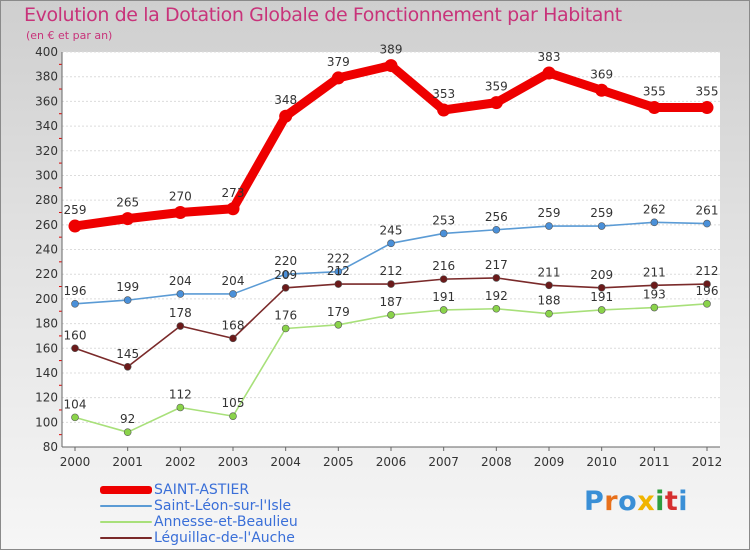 This screenshot has width=750, height=550. Describe the element at coordinates (611, 501) in the screenshot. I see `logo-letter: r` at that location.